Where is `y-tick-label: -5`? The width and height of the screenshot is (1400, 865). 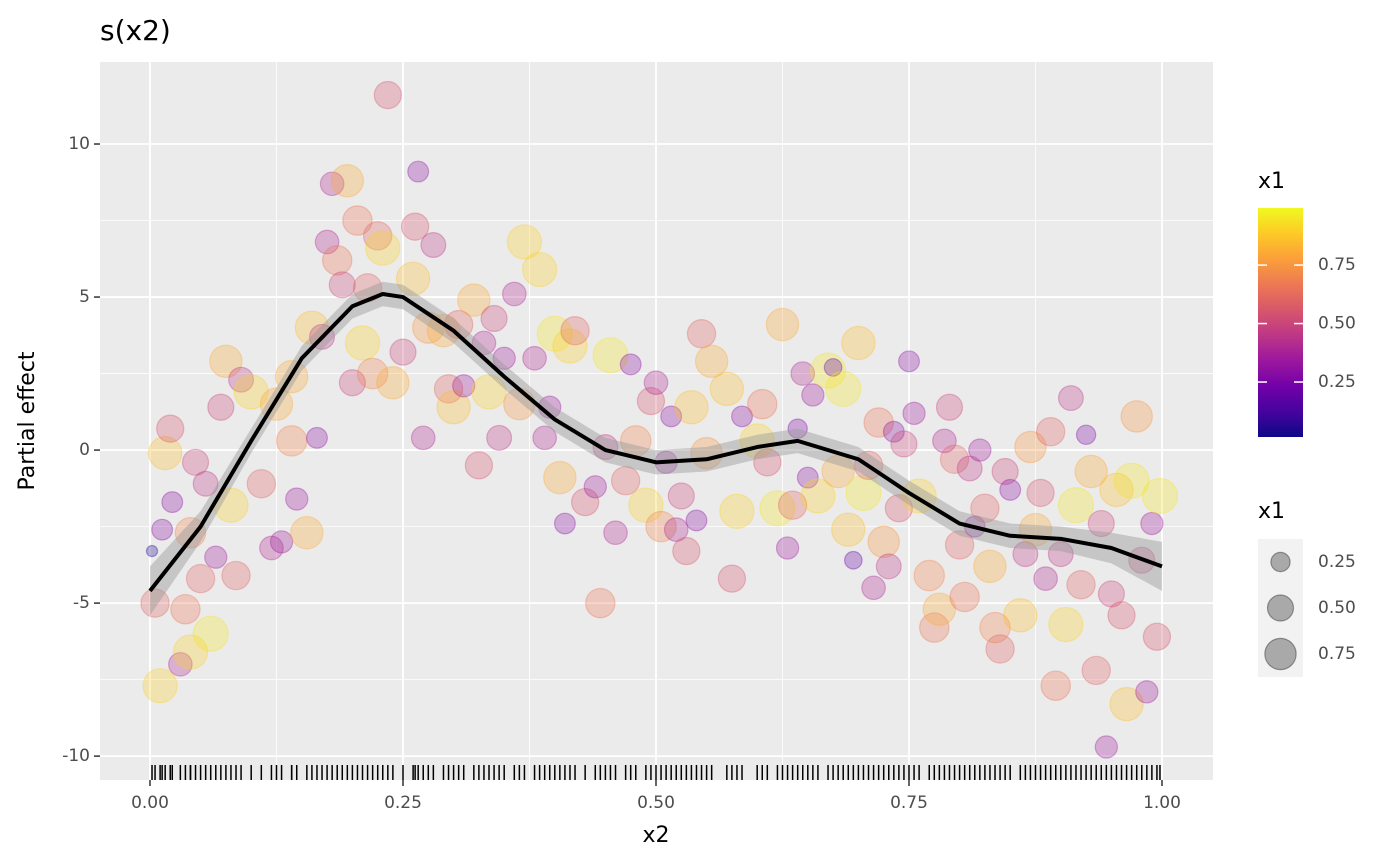 y-tick-label: -5 is located at coordinates (81, 603).